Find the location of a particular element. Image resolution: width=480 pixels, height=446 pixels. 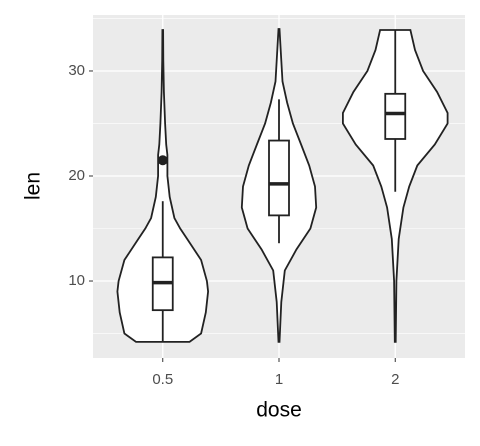

x-tick-label: 0.5 is located at coordinates (162, 379).